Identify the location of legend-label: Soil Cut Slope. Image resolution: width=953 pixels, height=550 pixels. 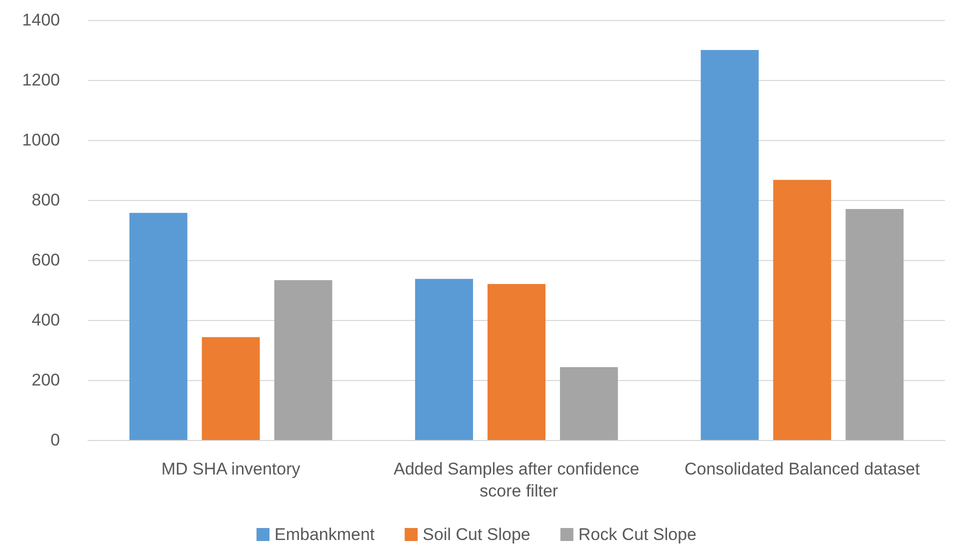
(476, 534).